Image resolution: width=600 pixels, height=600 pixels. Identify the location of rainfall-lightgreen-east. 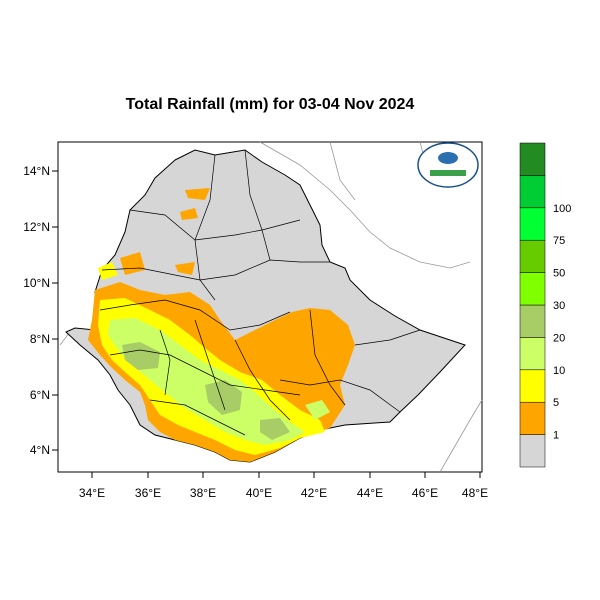
(317, 410).